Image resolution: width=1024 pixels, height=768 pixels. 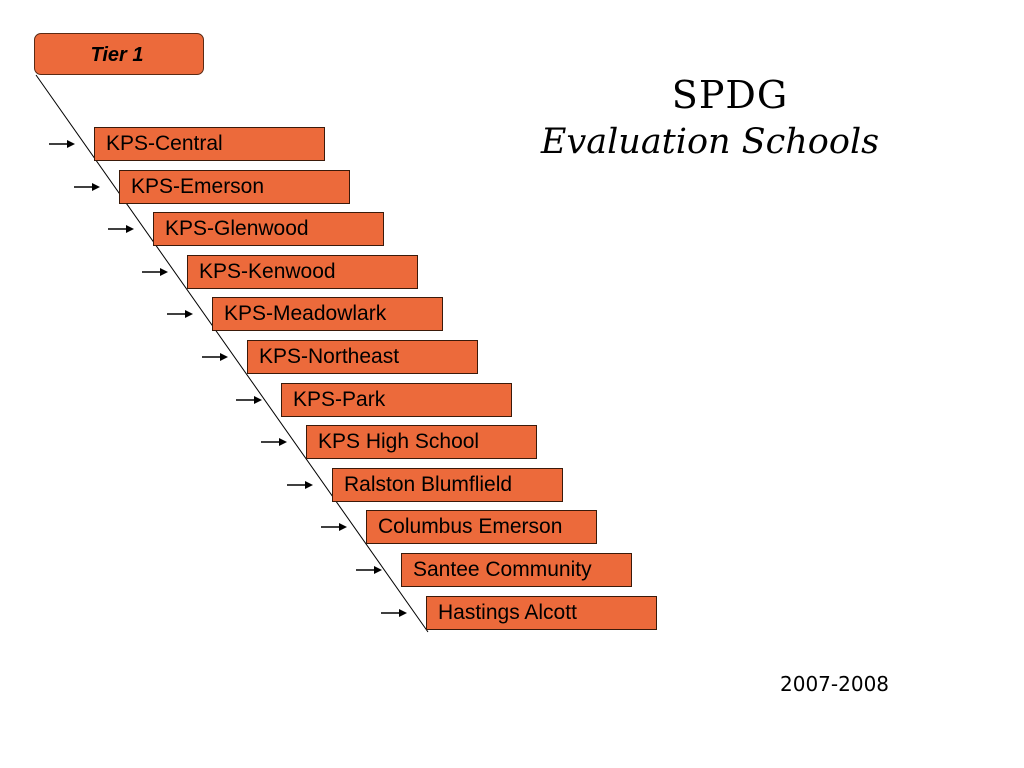 I want to click on school-box-kps-central: KPS-Central, so click(x=209, y=144).